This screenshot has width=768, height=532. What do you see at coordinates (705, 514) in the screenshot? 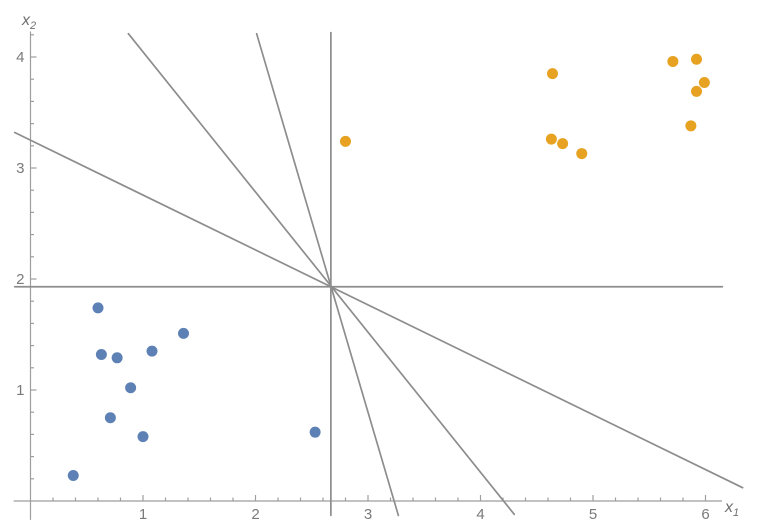
I see `x-tick-label: 6` at bounding box center [705, 514].